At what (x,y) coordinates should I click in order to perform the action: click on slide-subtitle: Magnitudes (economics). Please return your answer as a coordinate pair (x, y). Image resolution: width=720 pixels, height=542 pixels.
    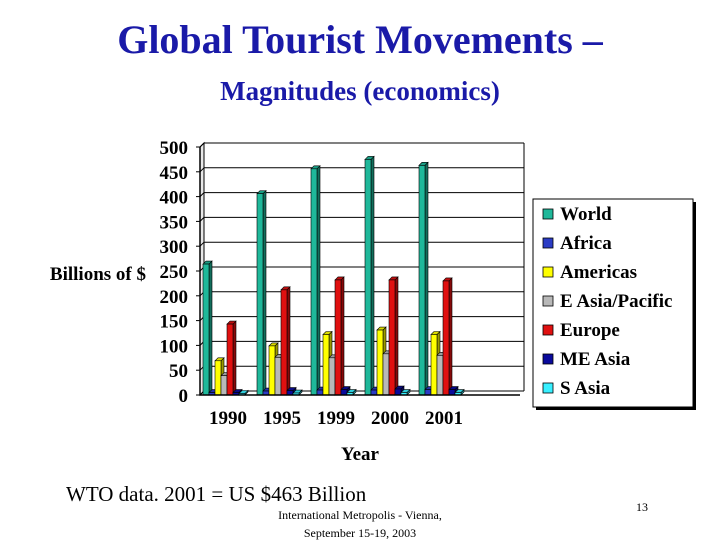
    Looking at the image, I should click on (360, 91).